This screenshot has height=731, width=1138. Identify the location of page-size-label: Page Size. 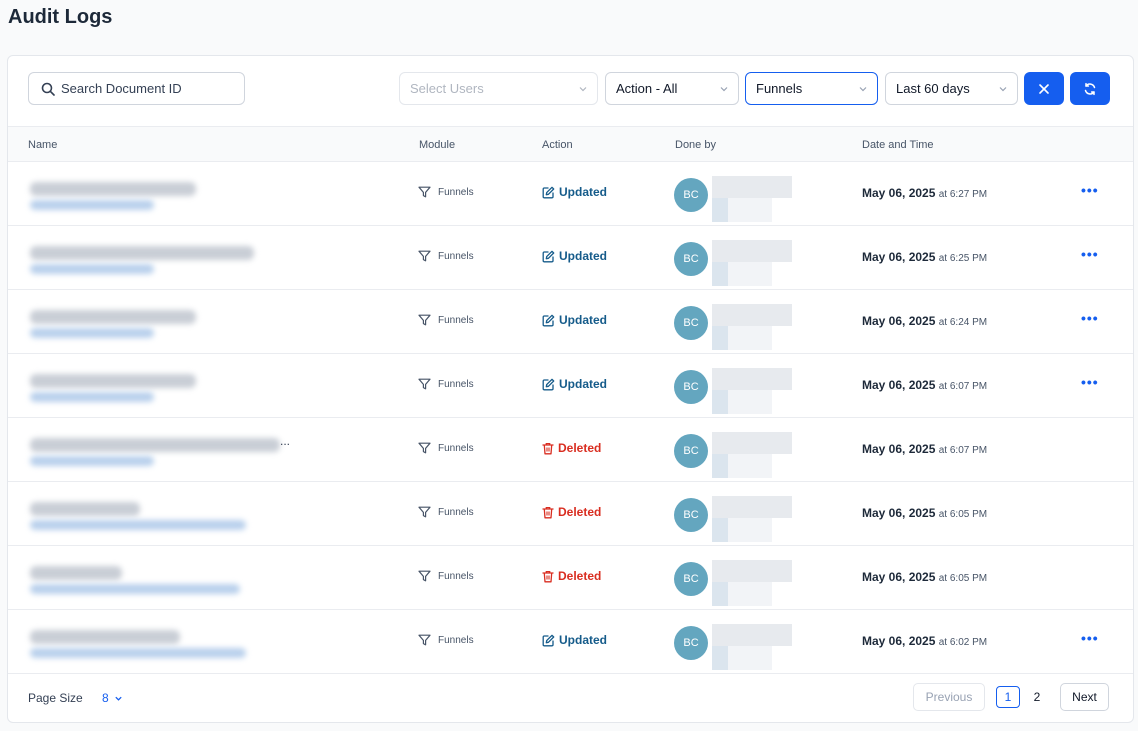
(55, 698).